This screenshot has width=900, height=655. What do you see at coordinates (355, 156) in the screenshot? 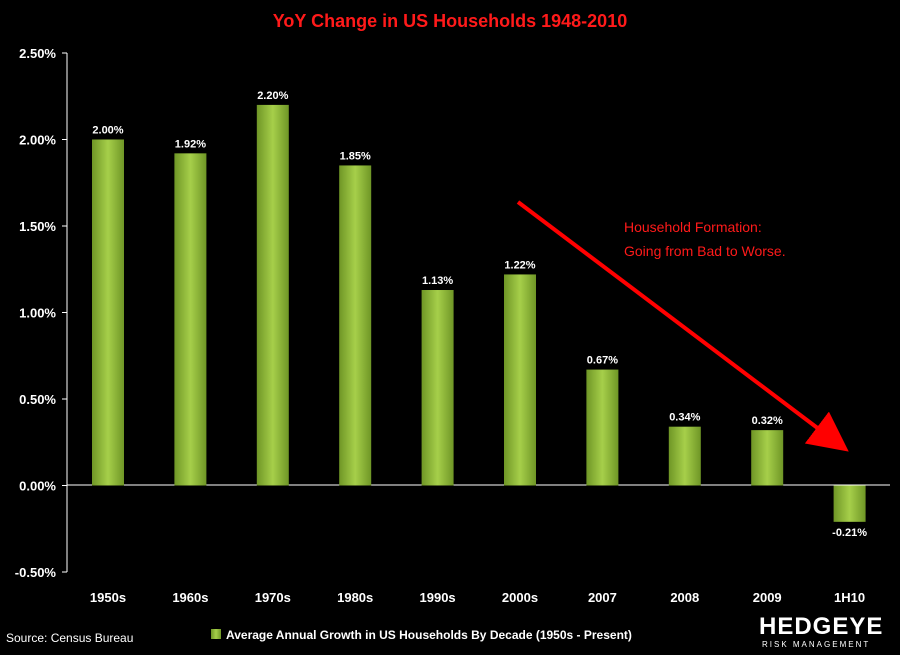
I see `data-label: 1.85%` at bounding box center [355, 156].